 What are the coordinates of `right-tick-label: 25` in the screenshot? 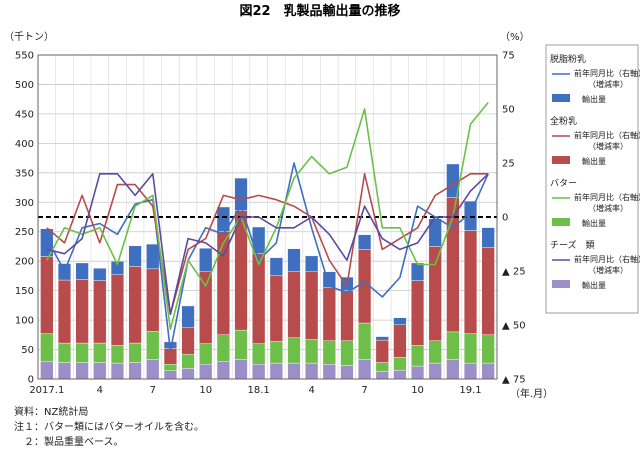 It's located at (508, 164).